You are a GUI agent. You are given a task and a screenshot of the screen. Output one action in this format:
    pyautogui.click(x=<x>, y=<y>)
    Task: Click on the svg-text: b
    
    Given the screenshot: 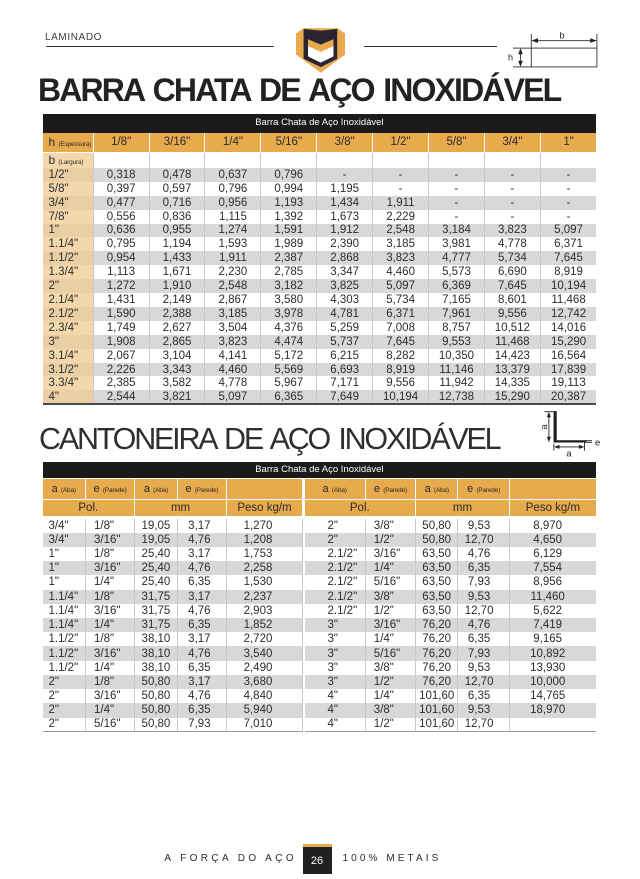 What is the action you would take?
    pyautogui.click(x=561, y=36)
    